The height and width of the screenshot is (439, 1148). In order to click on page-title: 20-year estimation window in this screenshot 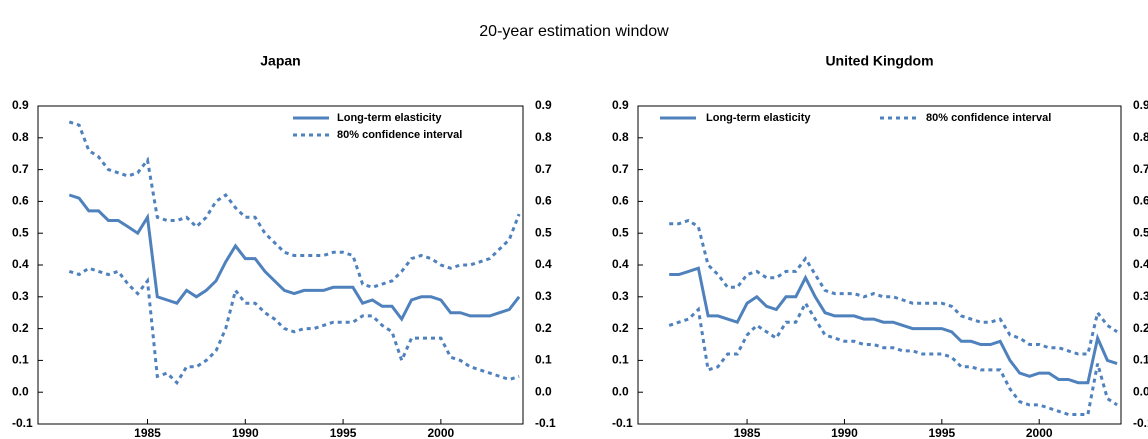, I will do `click(574, 31)`.